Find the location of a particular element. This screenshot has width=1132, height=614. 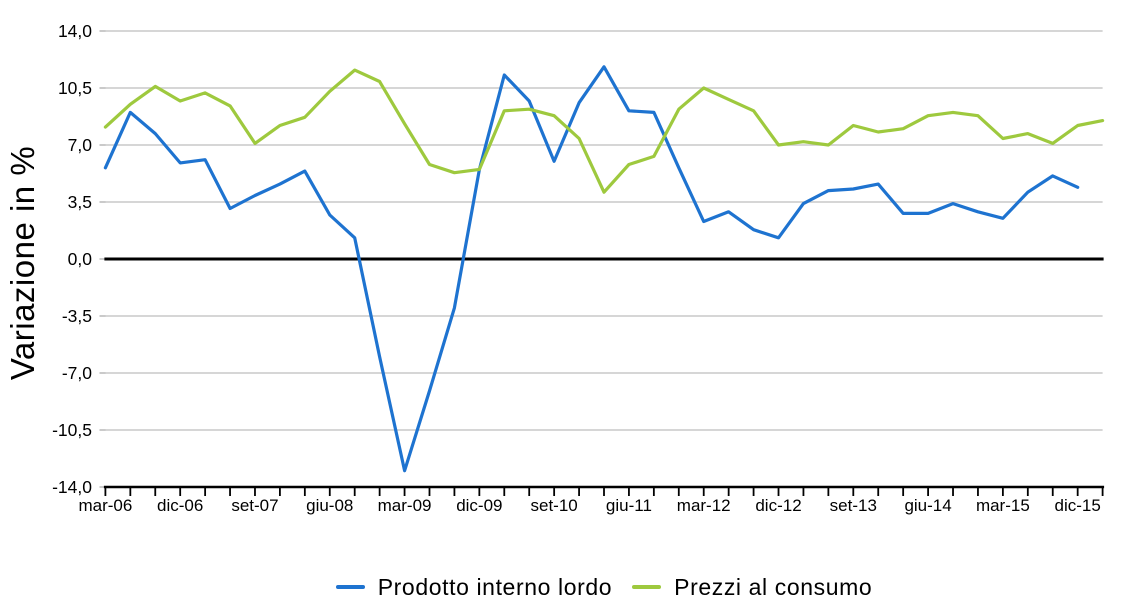

y-tick-label--3,5: -3,5 is located at coordinates (77, 316).